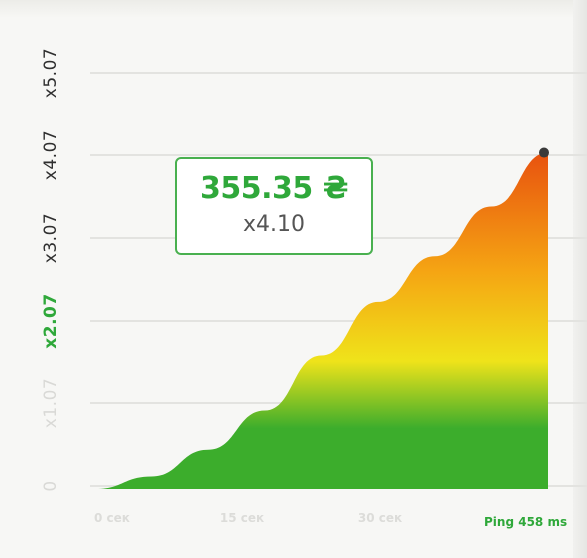 The width and height of the screenshot is (587, 558). Describe the element at coordinates (525, 522) in the screenshot. I see `ping-indicator: Ping 458 ms` at that location.